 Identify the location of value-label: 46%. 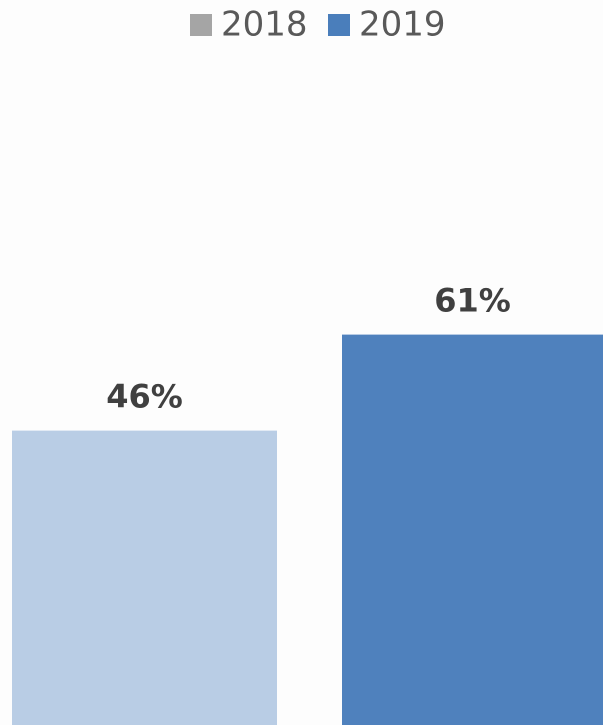
(144, 397).